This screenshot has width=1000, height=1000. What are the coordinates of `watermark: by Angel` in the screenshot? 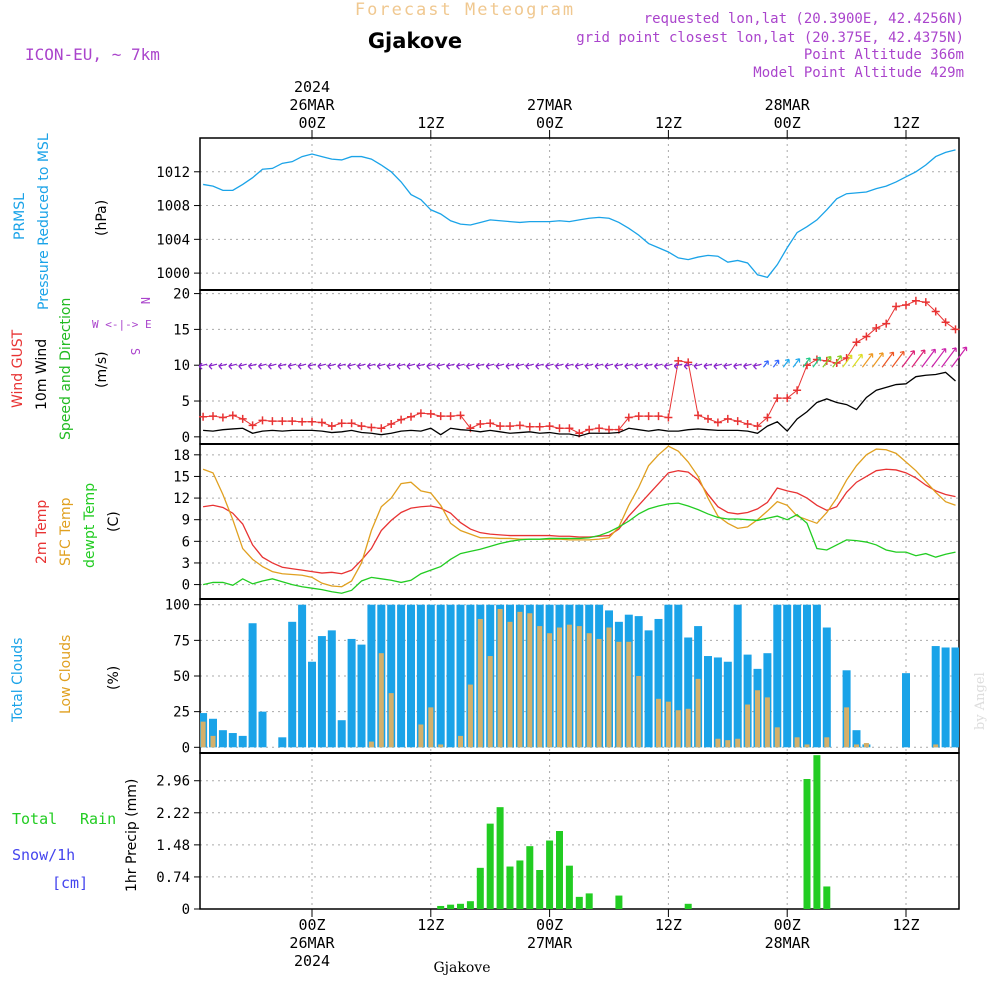 It's located at (980, 701).